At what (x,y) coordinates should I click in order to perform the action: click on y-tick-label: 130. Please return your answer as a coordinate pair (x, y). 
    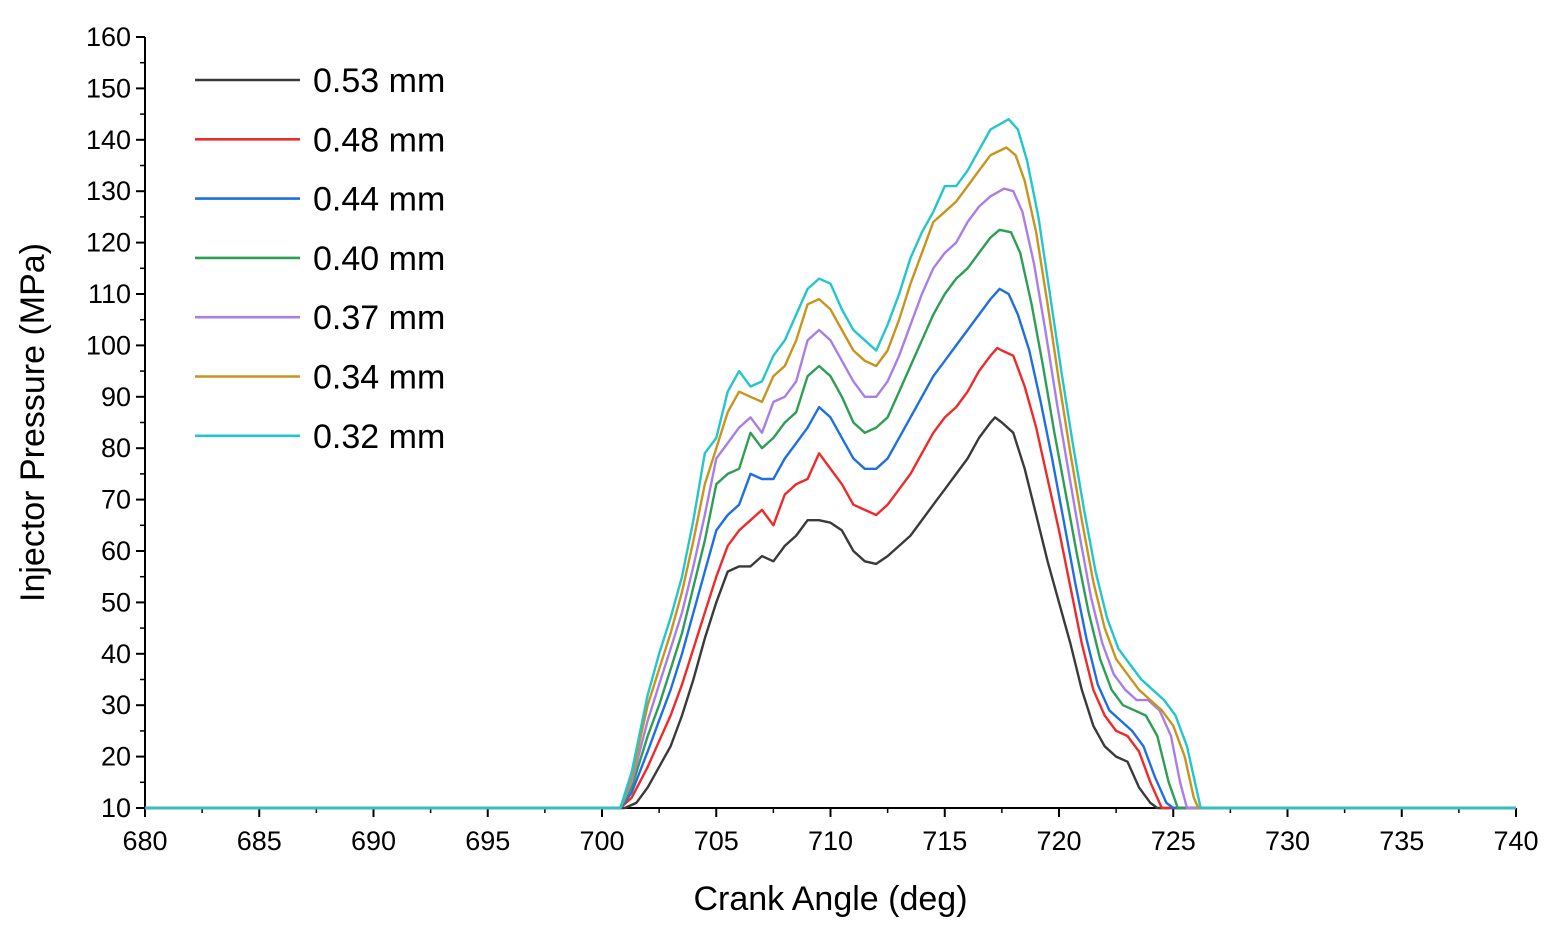
    Looking at the image, I should click on (108, 191).